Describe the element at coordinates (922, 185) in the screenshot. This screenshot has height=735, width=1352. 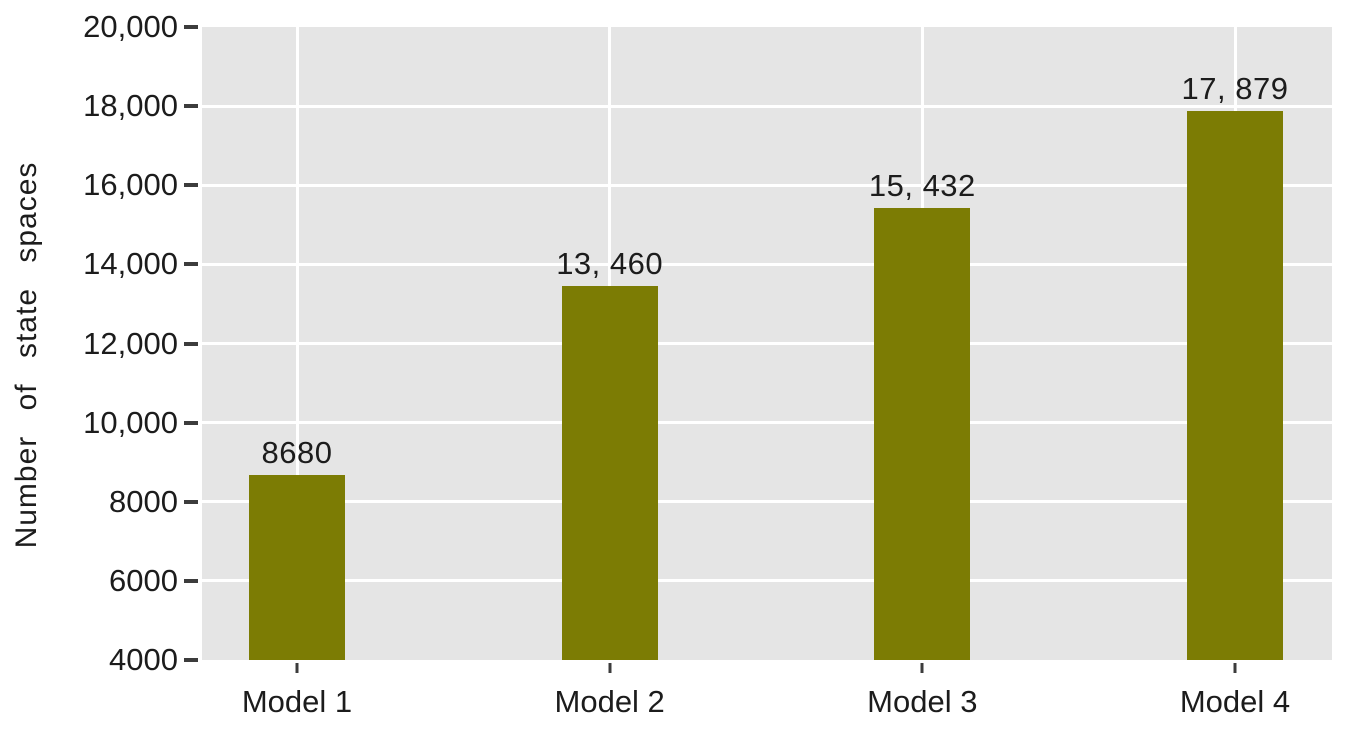
I see `bar-value-label: 15, 432` at that location.